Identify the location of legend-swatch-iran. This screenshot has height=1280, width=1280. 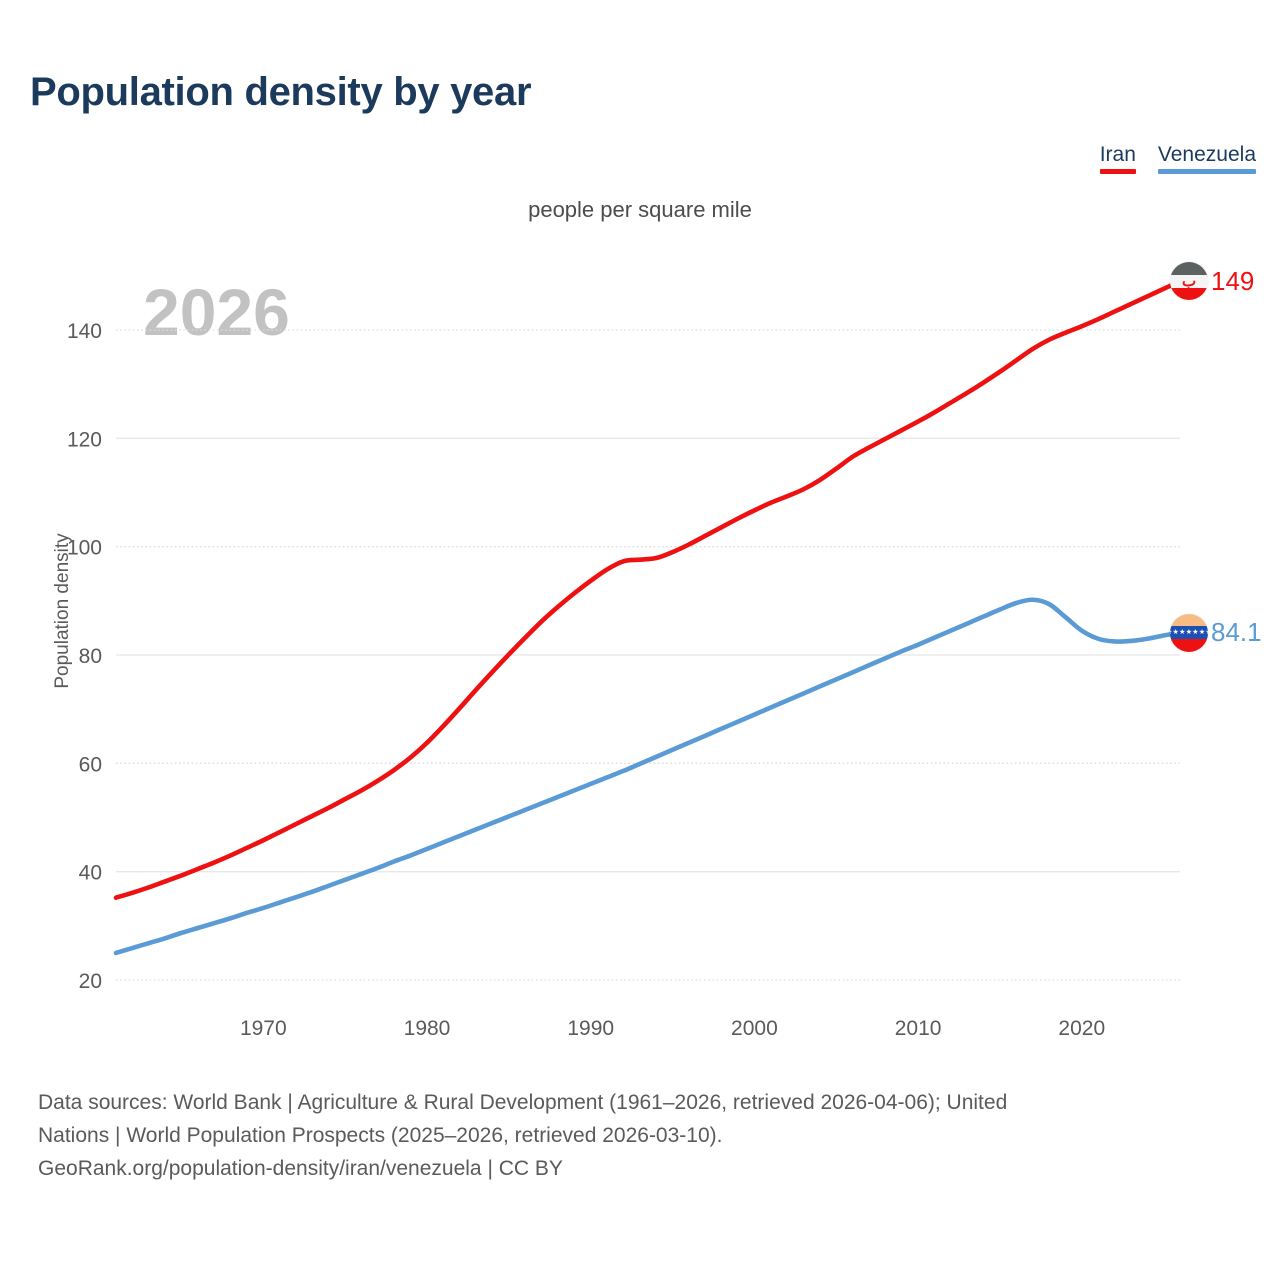
(1117, 172).